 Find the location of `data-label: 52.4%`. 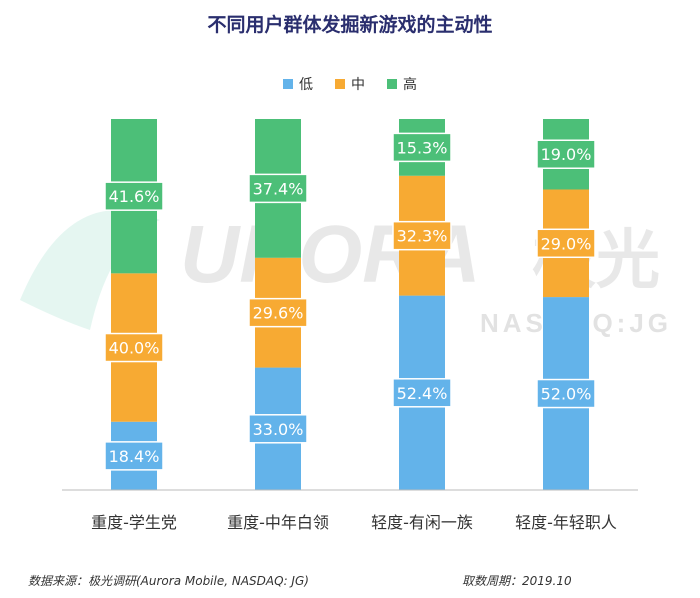

data-label: 52.4% is located at coordinates (422, 393).